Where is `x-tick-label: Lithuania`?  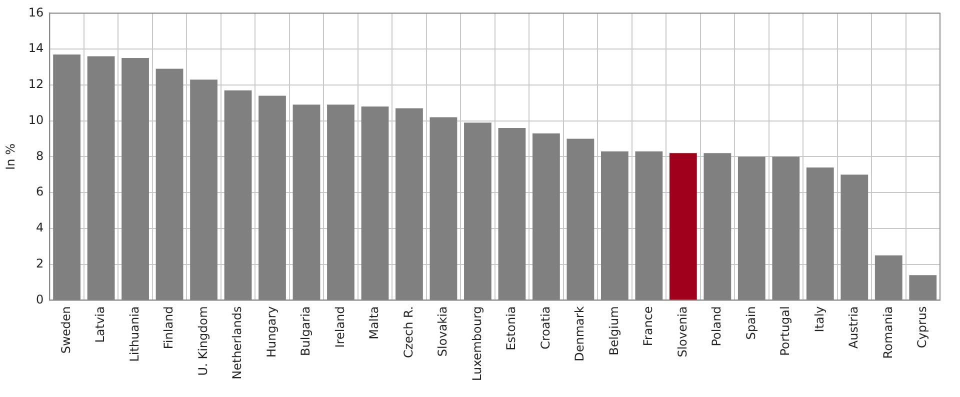
x-tick-label: Lithuania is located at coordinates (134, 334).